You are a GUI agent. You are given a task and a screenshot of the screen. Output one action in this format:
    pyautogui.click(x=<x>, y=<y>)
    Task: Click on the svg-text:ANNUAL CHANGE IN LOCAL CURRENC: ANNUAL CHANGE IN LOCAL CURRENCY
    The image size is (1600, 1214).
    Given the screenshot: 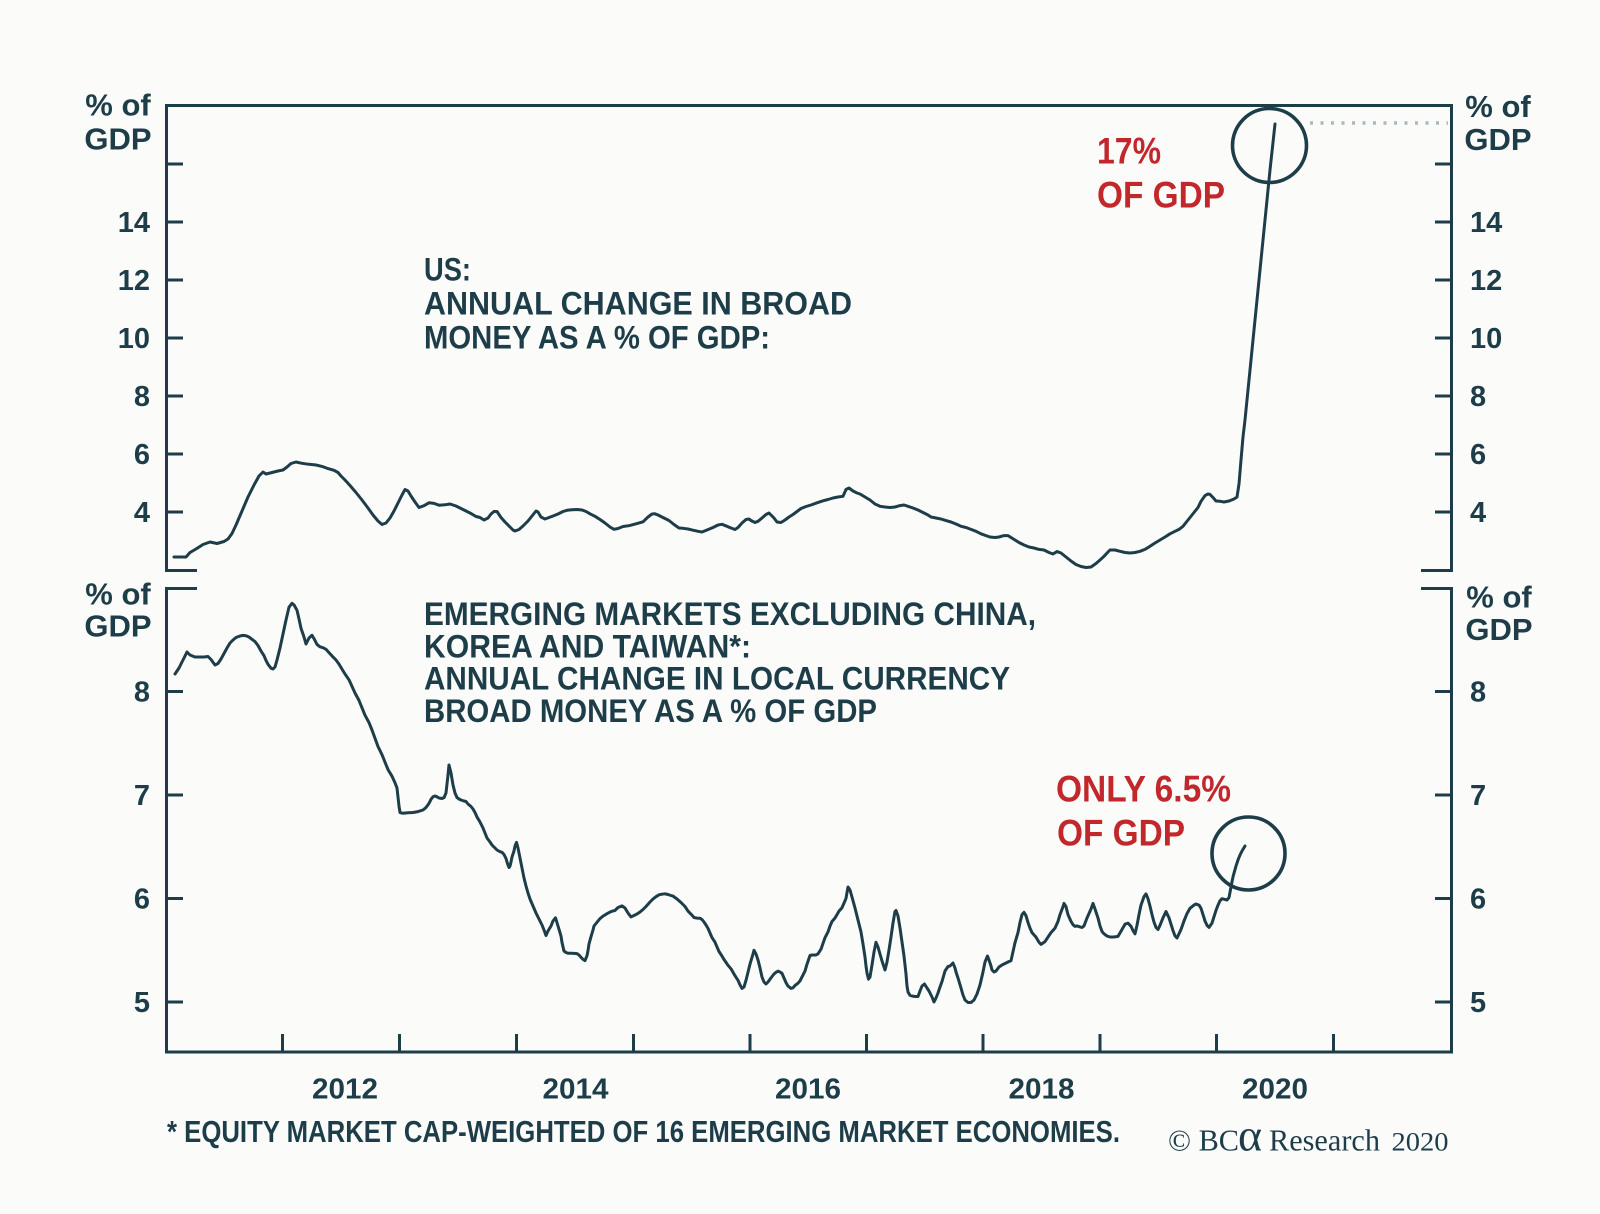 What is the action you would take?
    pyautogui.click(x=717, y=679)
    